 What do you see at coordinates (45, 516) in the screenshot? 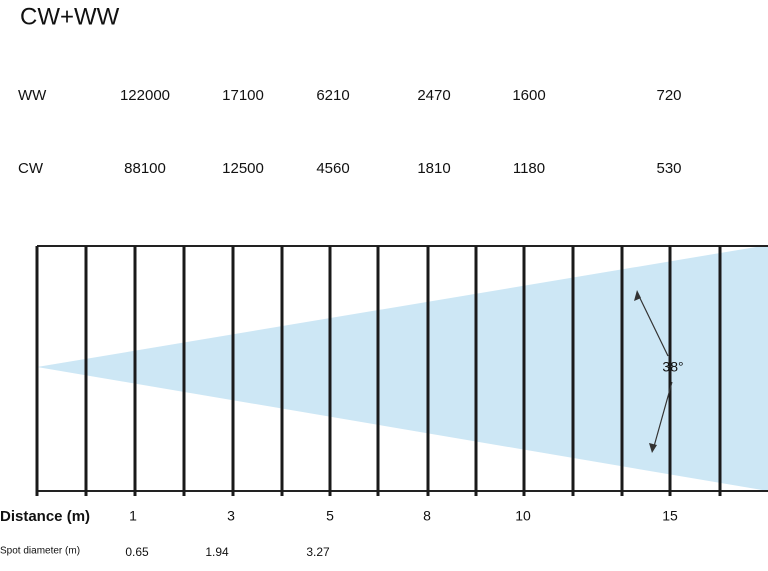
I see `distance-label: Distance (m)` at bounding box center [45, 516].